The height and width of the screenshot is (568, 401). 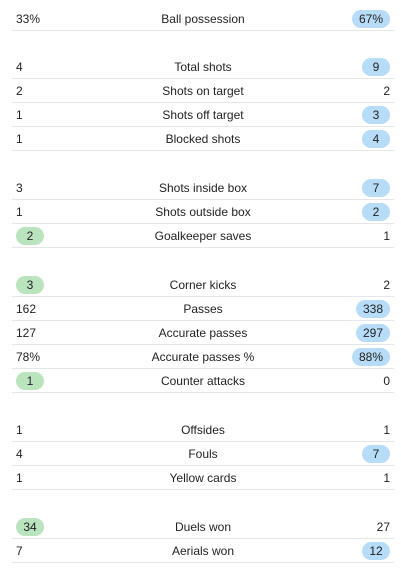 I want to click on away-value: 27, so click(x=383, y=526).